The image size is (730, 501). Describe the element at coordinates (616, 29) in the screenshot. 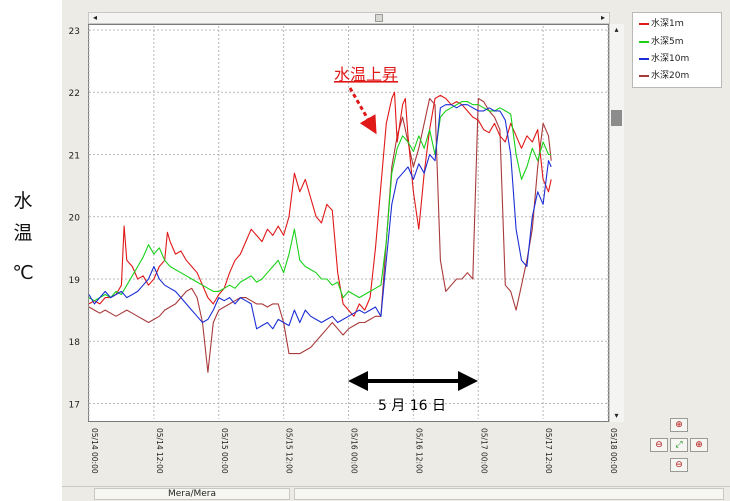

I see `scroll-up-arrow-icon: ▴` at that location.